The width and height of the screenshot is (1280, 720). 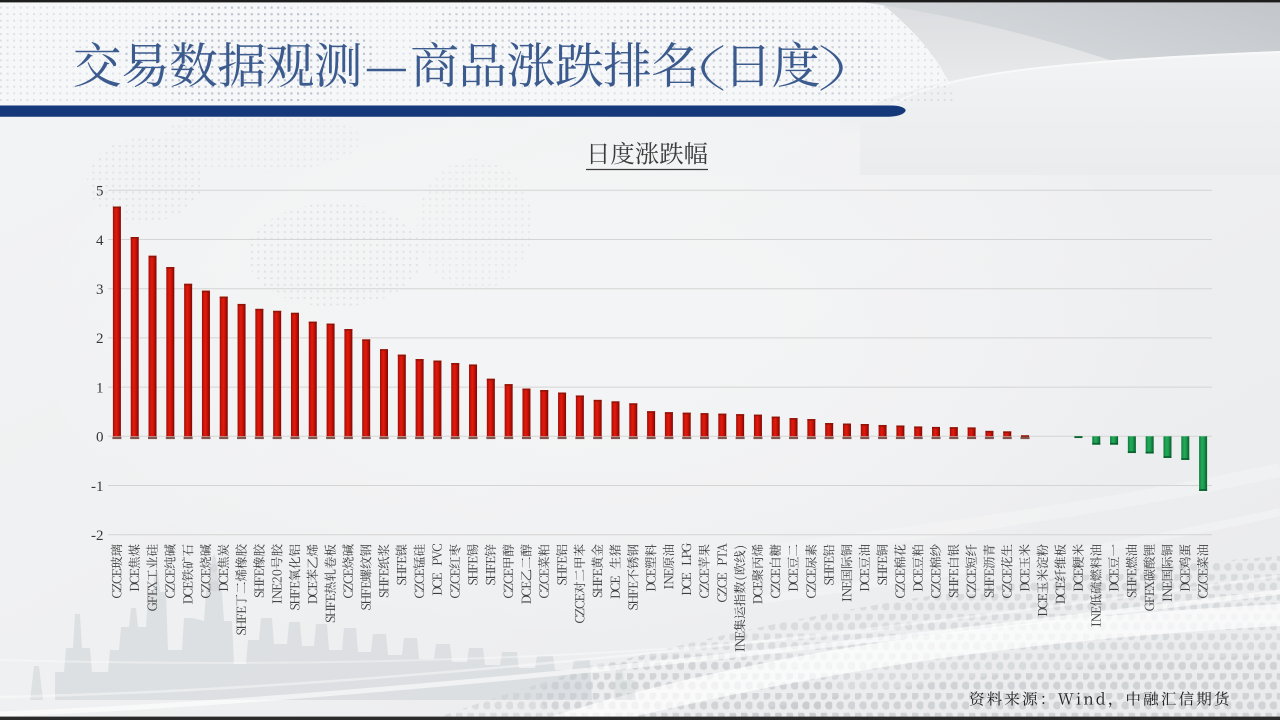 What do you see at coordinates (100, 438) in the screenshot?
I see `svg-text: 0` at bounding box center [100, 438].